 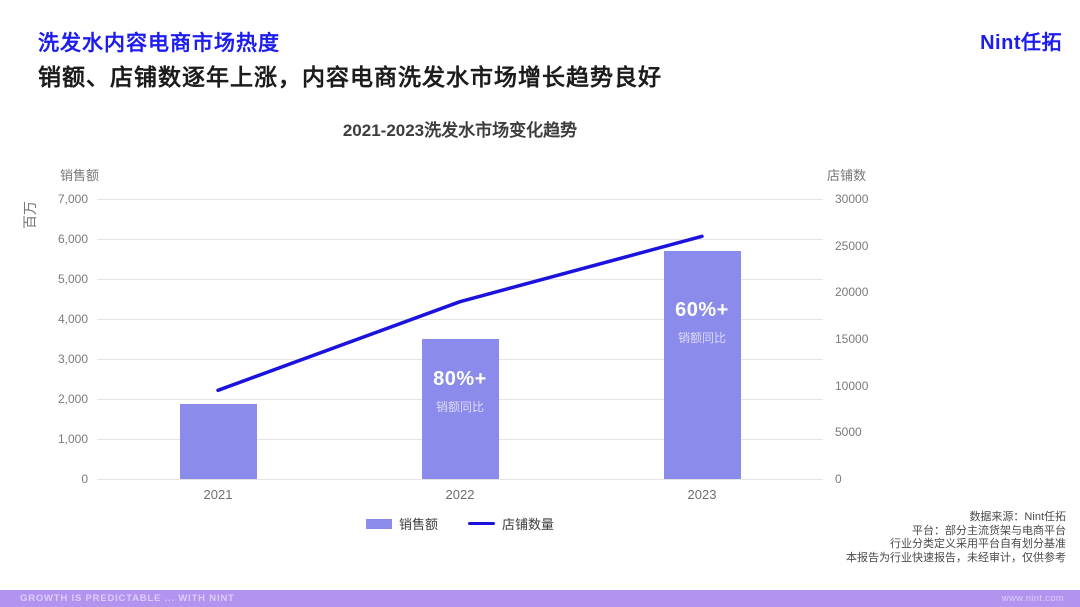 I want to click on left-axis-tick: 6,000, so click(x=72, y=239).